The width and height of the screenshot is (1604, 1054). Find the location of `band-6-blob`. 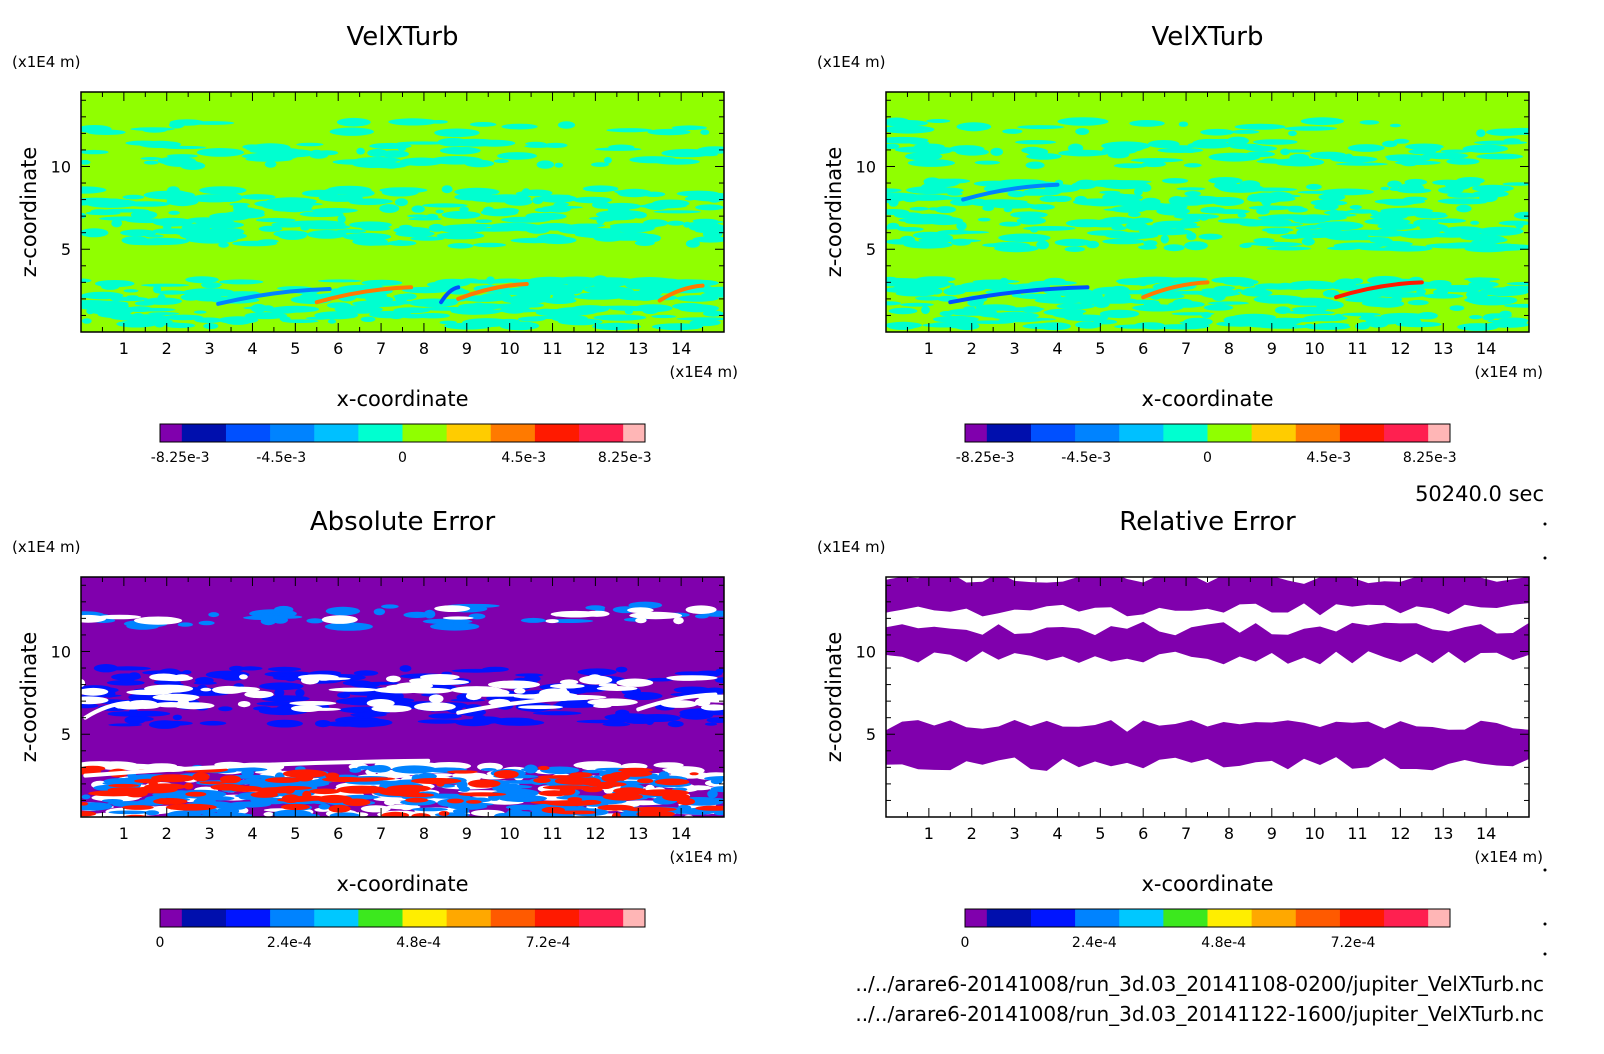

band-6-blob is located at coordinates (417, 615).